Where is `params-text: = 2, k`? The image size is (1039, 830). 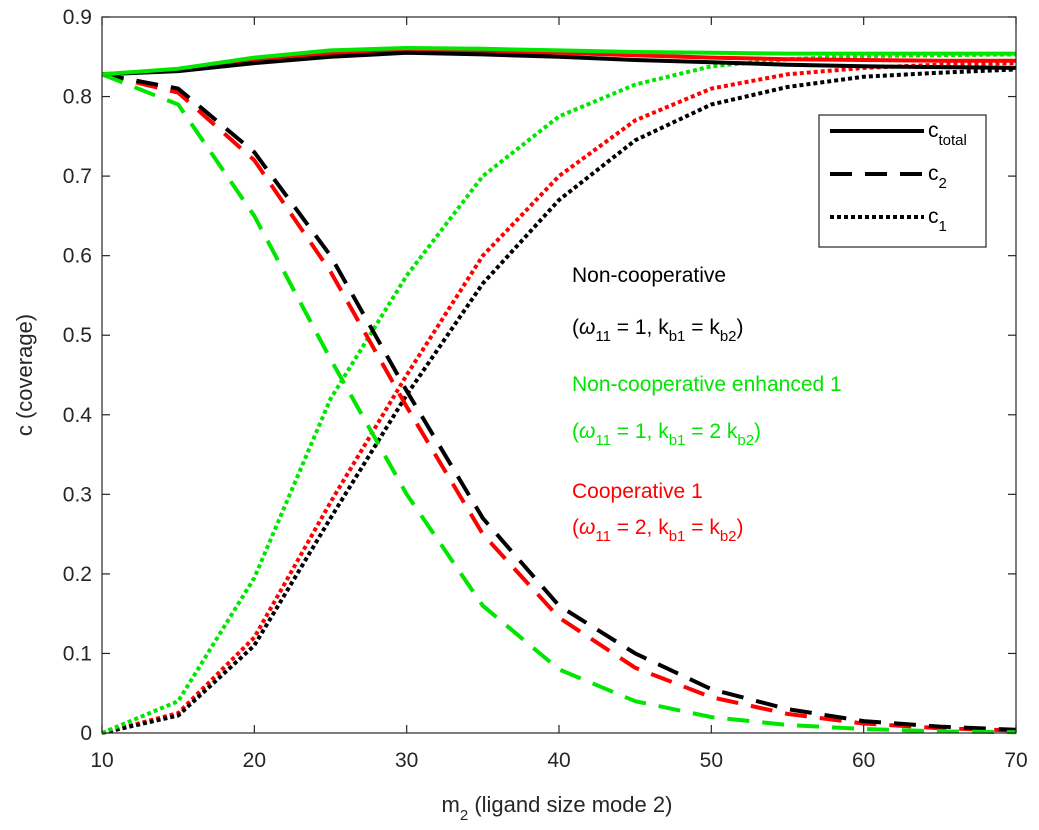 params-text: = 2, k is located at coordinates (640, 527).